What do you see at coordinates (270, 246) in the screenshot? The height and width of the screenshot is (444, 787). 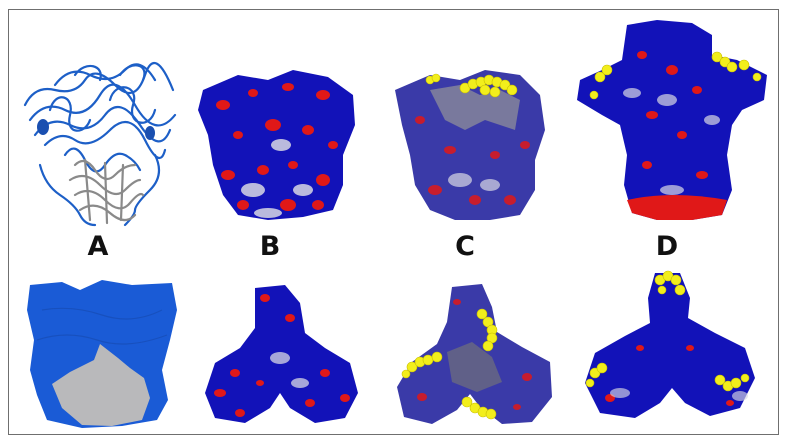 I see `panel-label-b: B` at bounding box center [270, 246].